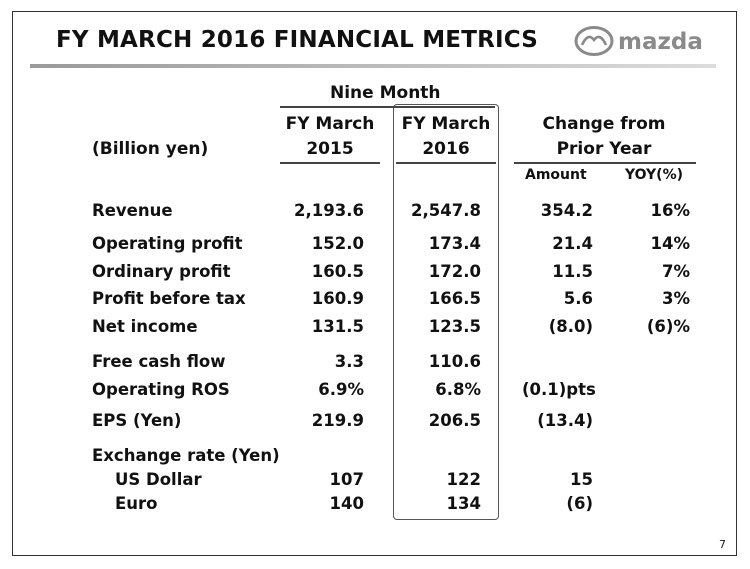  Describe the element at coordinates (604, 124) in the screenshot. I see `col-change-line1: Change from` at that location.